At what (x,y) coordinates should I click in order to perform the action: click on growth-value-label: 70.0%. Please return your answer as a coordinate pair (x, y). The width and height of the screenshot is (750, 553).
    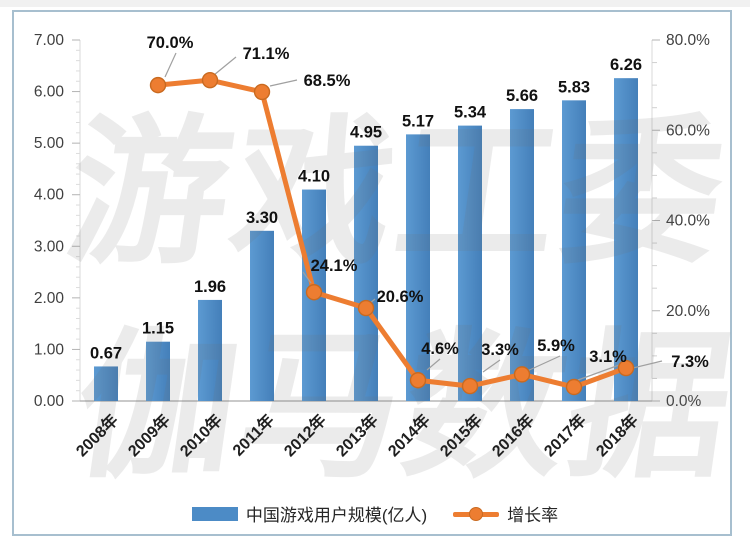
    Looking at the image, I should click on (170, 43).